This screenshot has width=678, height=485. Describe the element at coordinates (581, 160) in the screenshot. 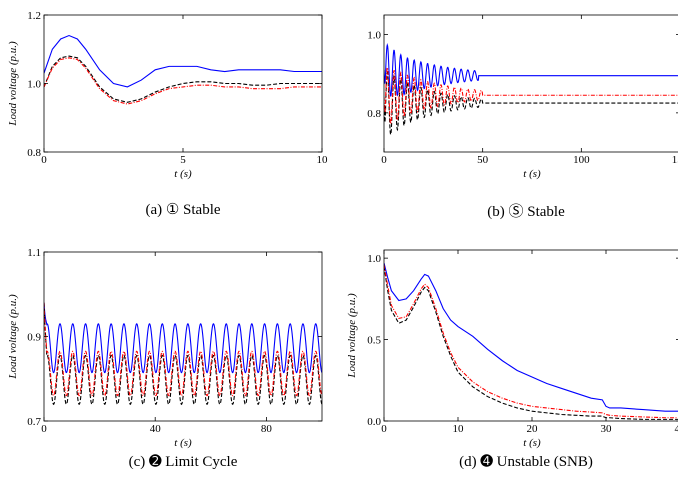

I see `x-tick-label: 100` at that location.